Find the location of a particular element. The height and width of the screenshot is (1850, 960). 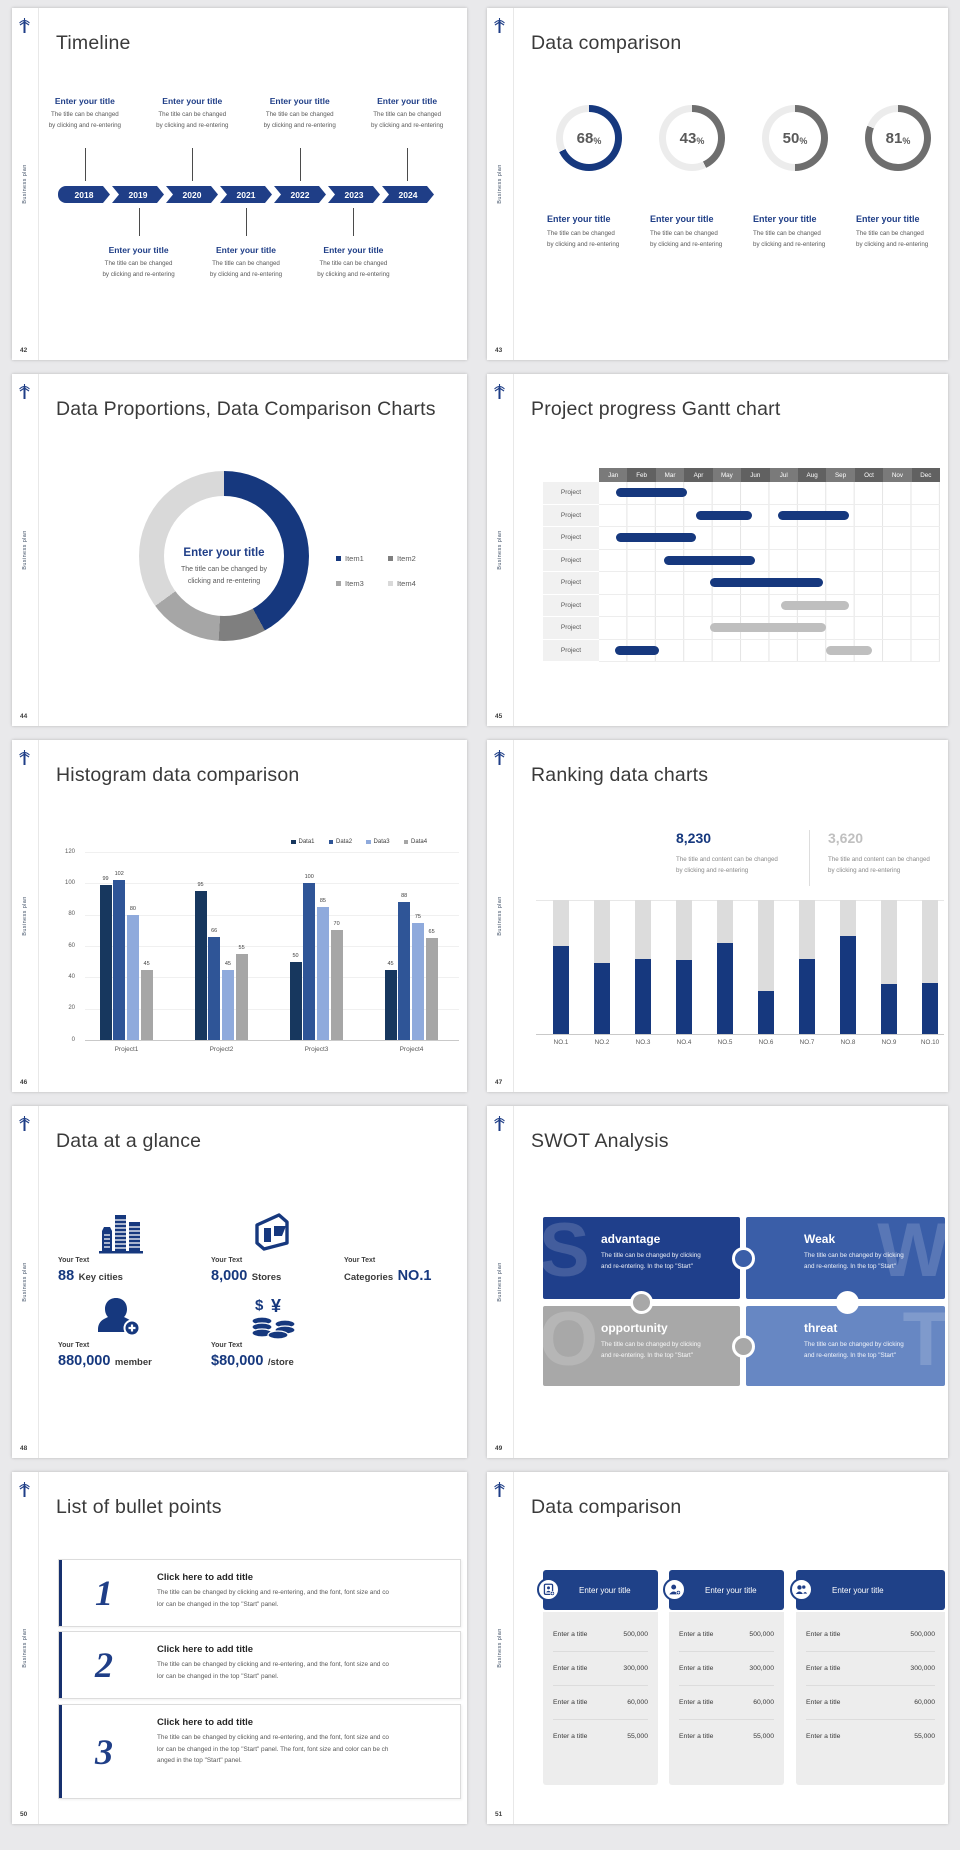

stat-unit: Key cities is located at coordinates (100, 1277).